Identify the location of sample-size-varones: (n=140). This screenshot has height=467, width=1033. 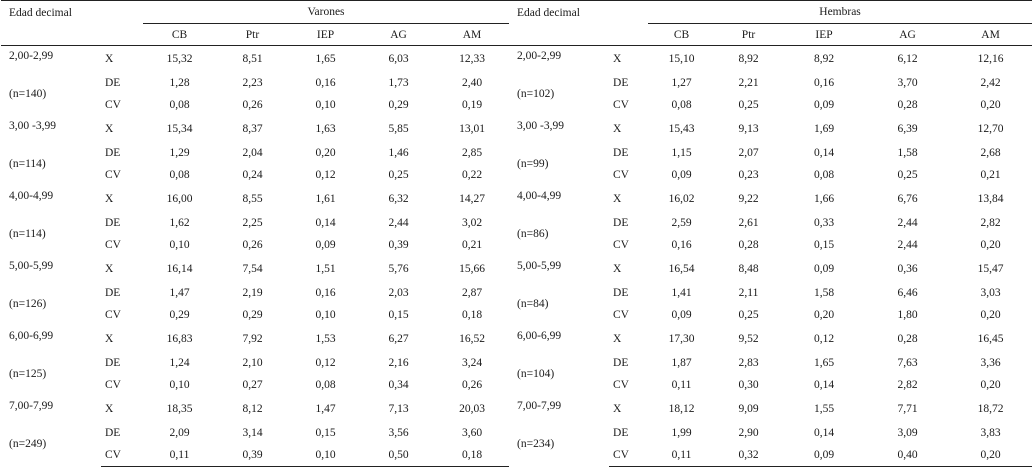
(28, 94).